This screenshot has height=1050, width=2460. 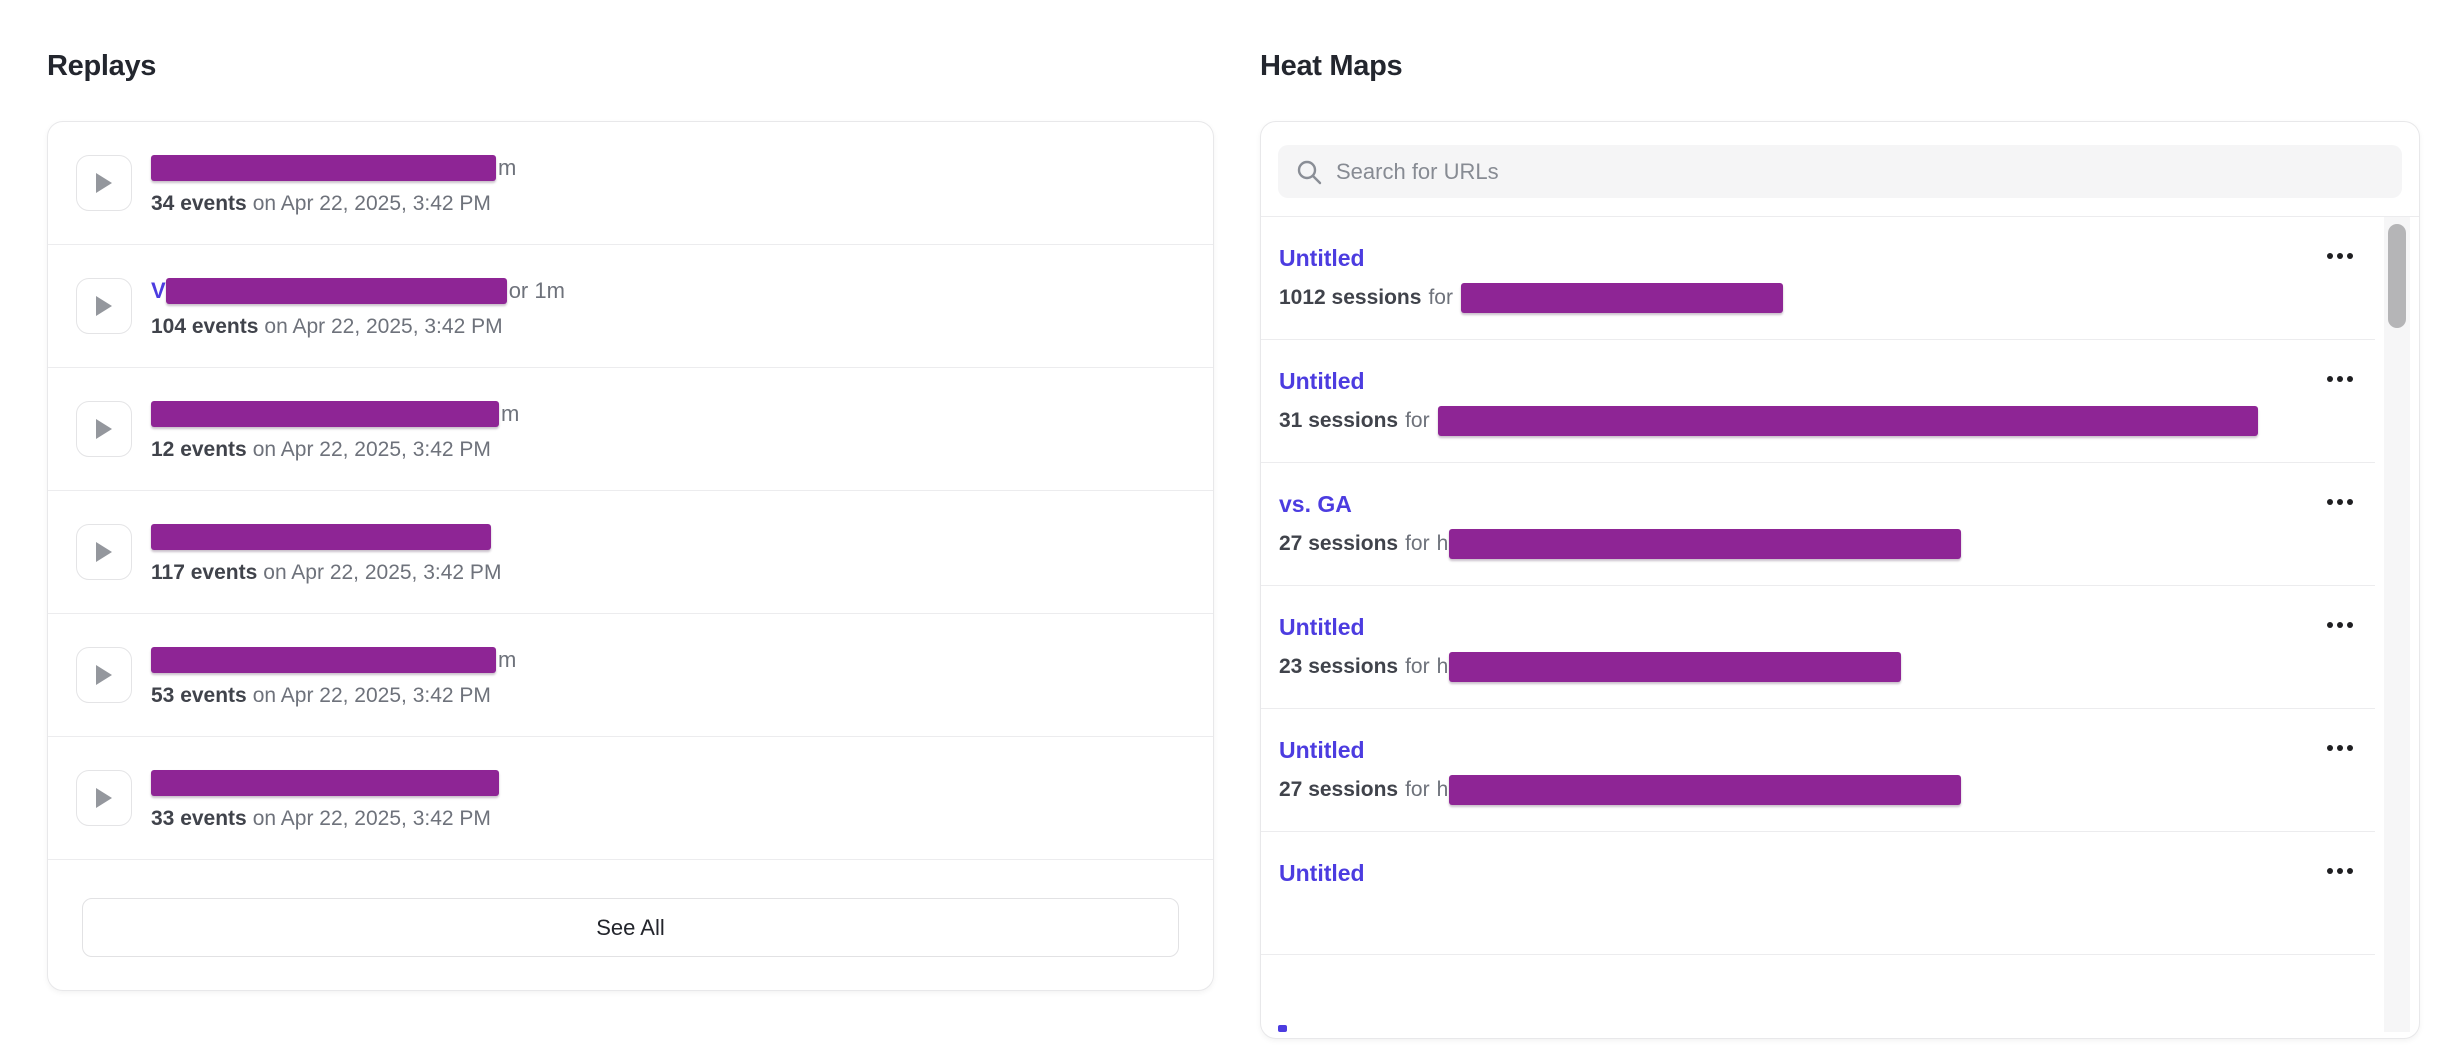 What do you see at coordinates (199, 449) in the screenshot?
I see `event-count: 12 events` at bounding box center [199, 449].